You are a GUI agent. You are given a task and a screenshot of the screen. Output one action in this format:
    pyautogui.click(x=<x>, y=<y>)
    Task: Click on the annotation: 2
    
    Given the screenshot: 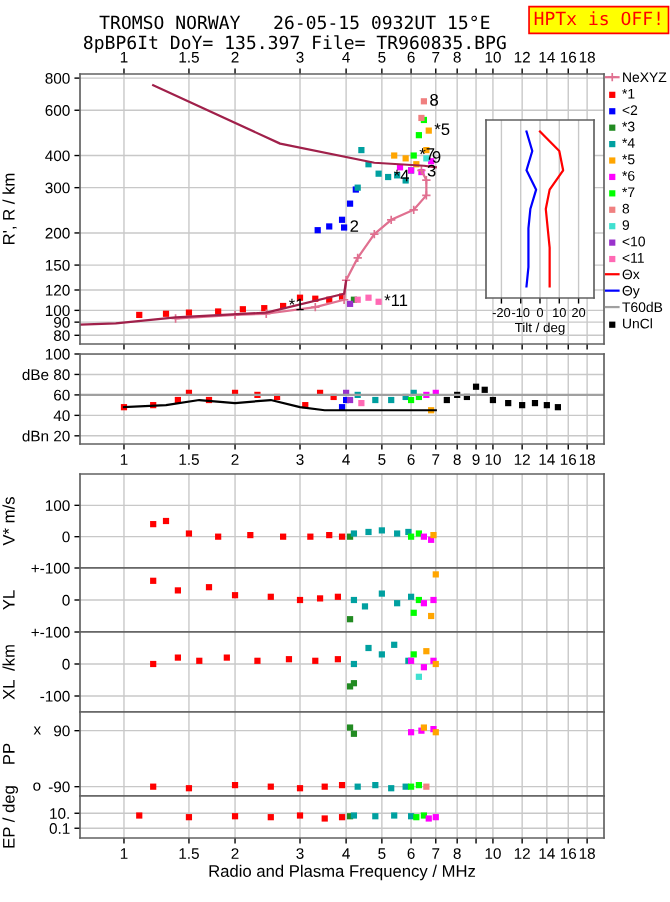 What is the action you would take?
    pyautogui.click(x=354, y=226)
    